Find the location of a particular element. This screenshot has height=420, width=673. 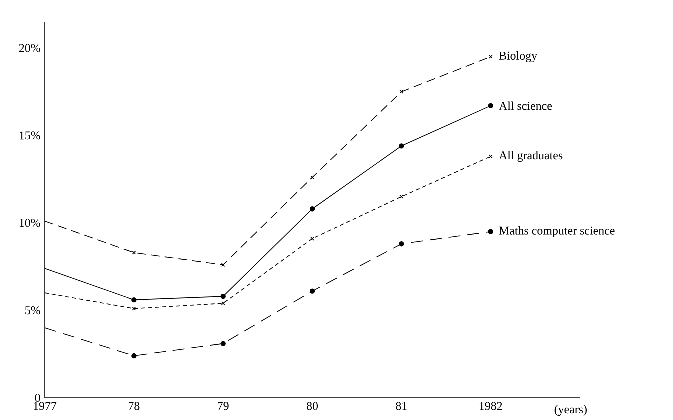

y-tick-label: 15% is located at coordinates (30, 136).